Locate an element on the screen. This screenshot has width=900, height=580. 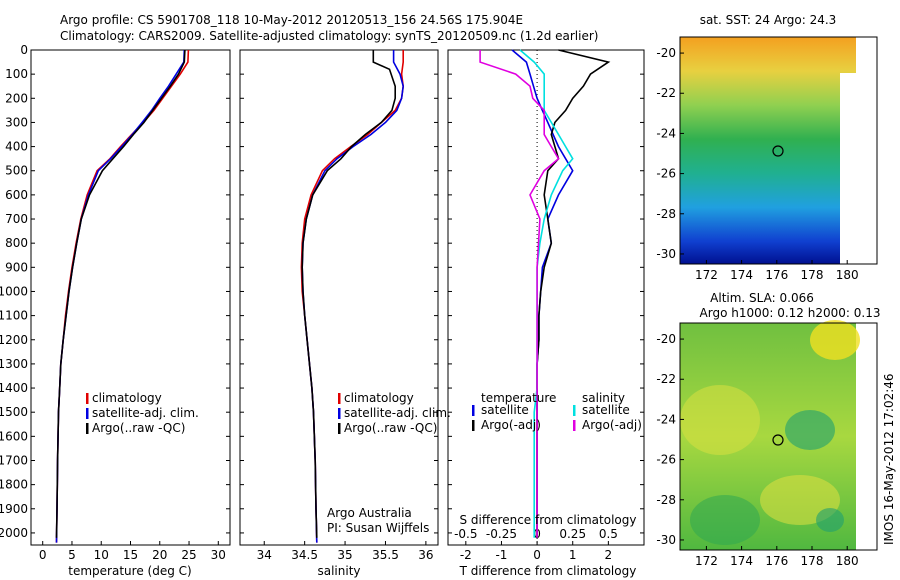
temperature-xlabel: temperature (deg C) is located at coordinates (129, 571).